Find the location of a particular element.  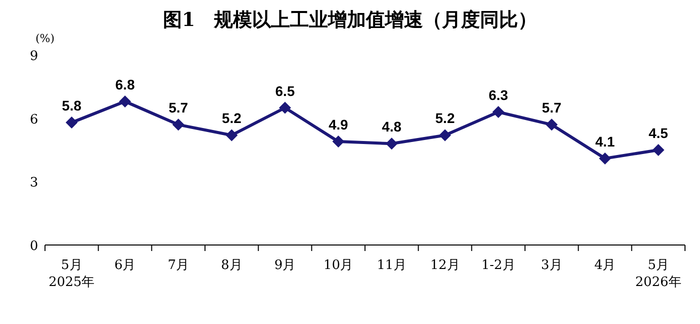

x-tick-label: 7月 is located at coordinates (178, 265).